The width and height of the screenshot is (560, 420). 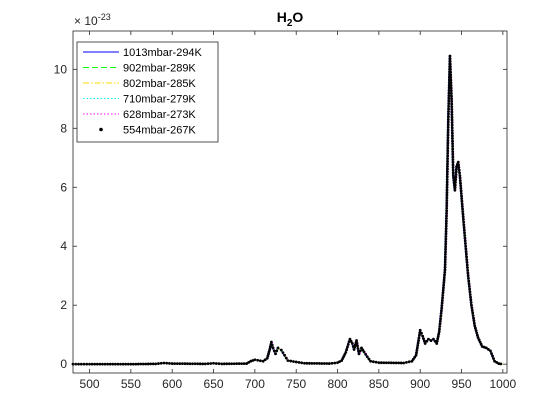 I want to click on x-tick-label: 1000, so click(x=503, y=384).